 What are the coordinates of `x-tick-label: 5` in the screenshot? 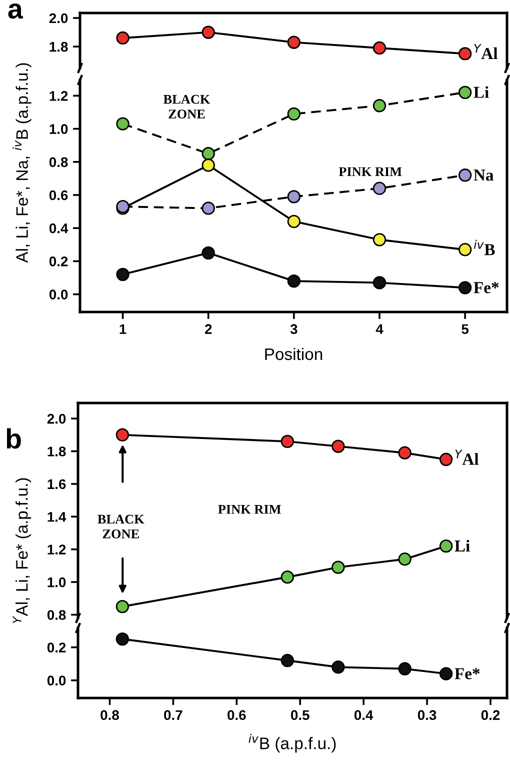 It's located at (465, 329).